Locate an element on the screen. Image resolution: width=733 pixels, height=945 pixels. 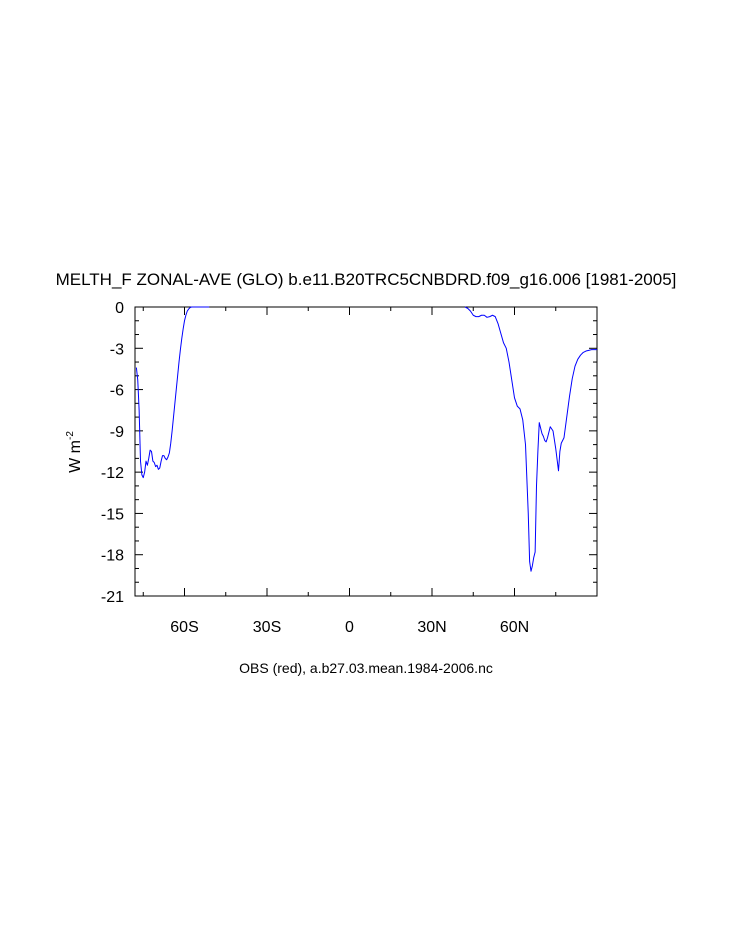
x-tick-label: 30S is located at coordinates (267, 627).